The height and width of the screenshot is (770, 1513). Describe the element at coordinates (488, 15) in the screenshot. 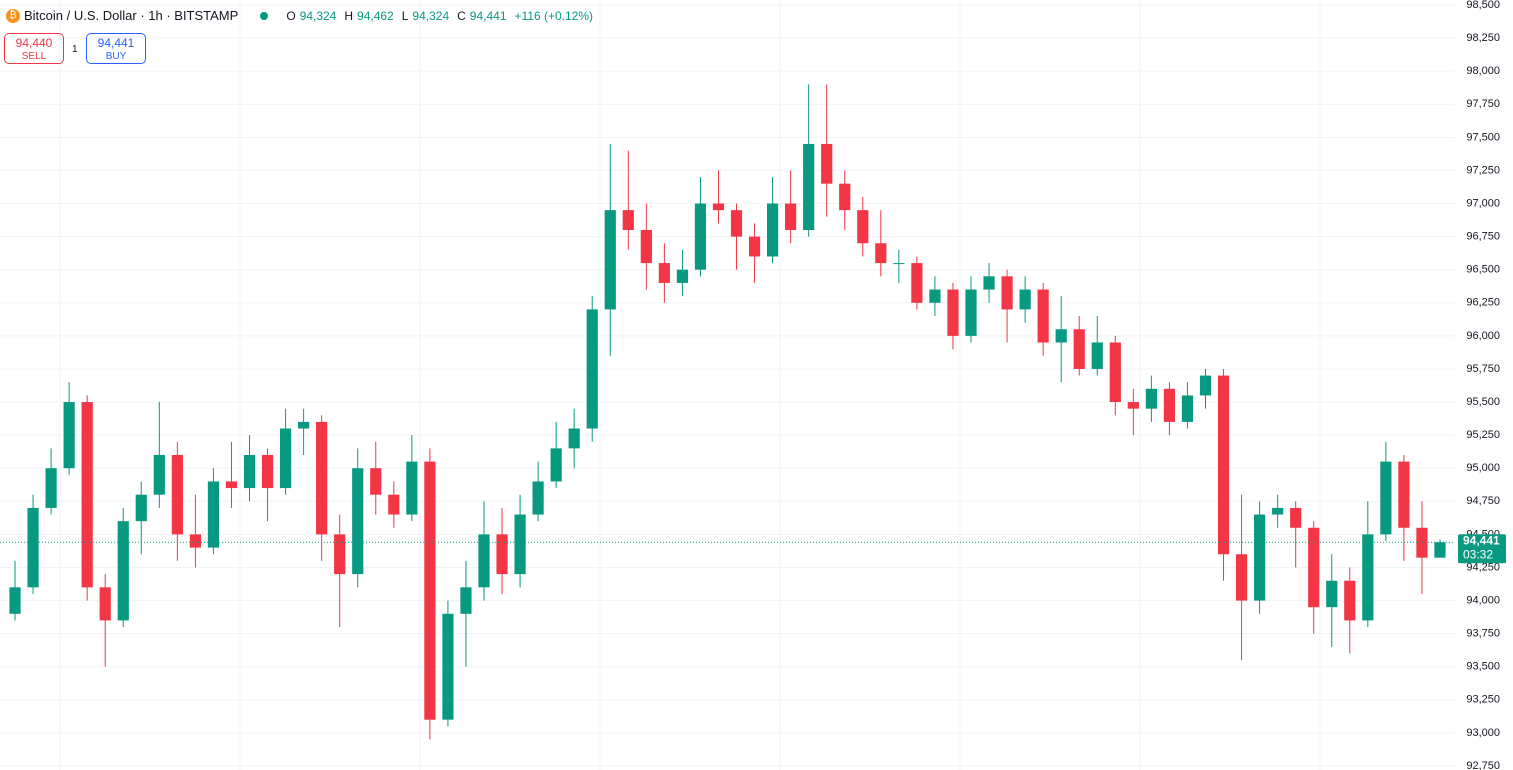

I see `c-value: 94,441` at that location.